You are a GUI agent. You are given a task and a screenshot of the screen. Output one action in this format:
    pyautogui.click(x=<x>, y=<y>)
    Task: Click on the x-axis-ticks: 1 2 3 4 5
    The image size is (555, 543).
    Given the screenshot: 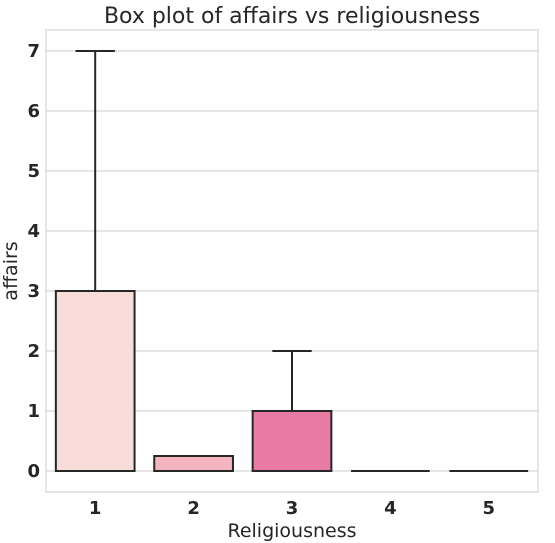 What is the action you would take?
    pyautogui.click(x=292, y=508)
    